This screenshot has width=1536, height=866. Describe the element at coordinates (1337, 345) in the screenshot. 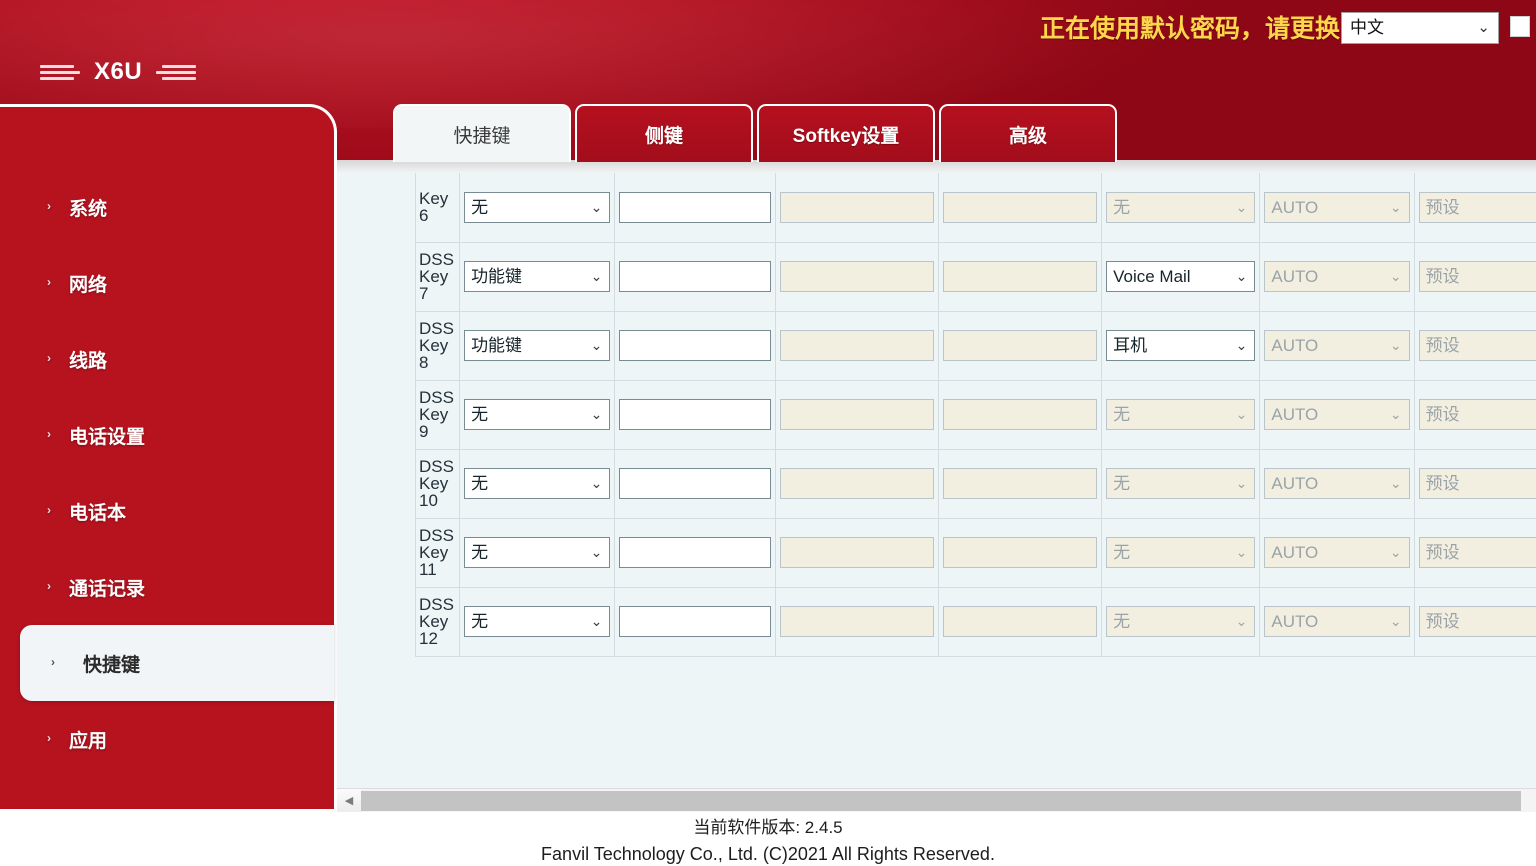

I see `key-auto-select: AUTO ⌄` at that location.